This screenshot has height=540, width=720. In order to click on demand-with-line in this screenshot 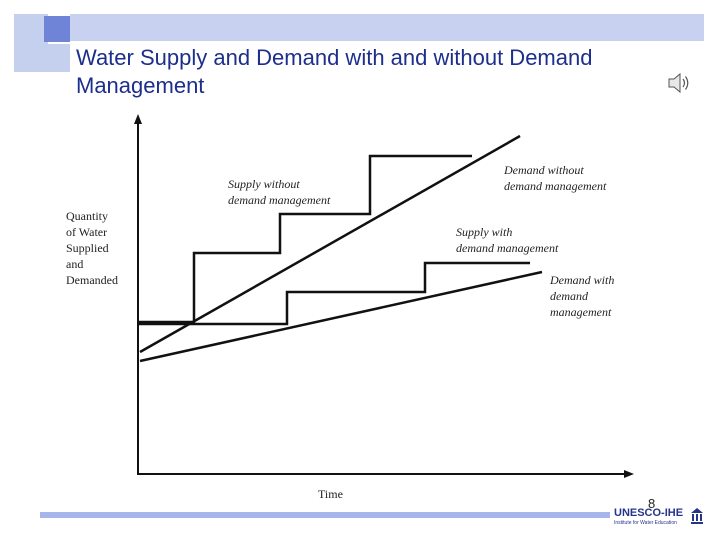, I will do `click(341, 316)`.